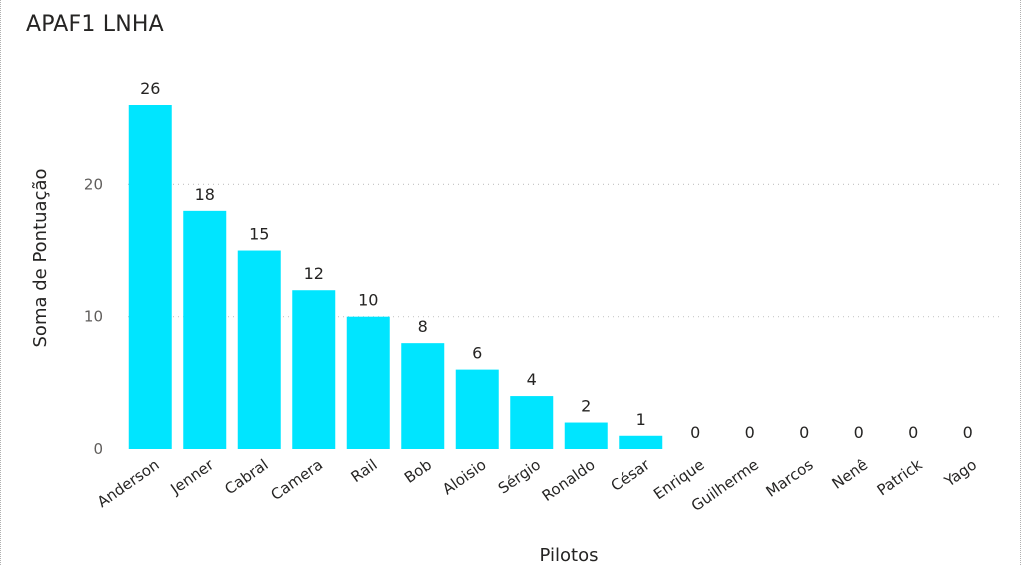  I want to click on x-category-label: Bob, so click(418, 471).